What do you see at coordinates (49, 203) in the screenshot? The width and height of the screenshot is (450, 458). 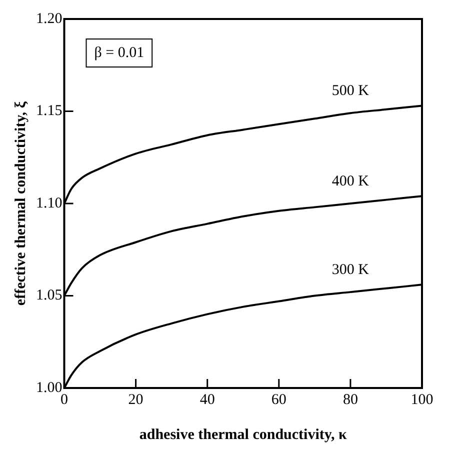 I see `y-tick-label: 1.10` at bounding box center [49, 203].